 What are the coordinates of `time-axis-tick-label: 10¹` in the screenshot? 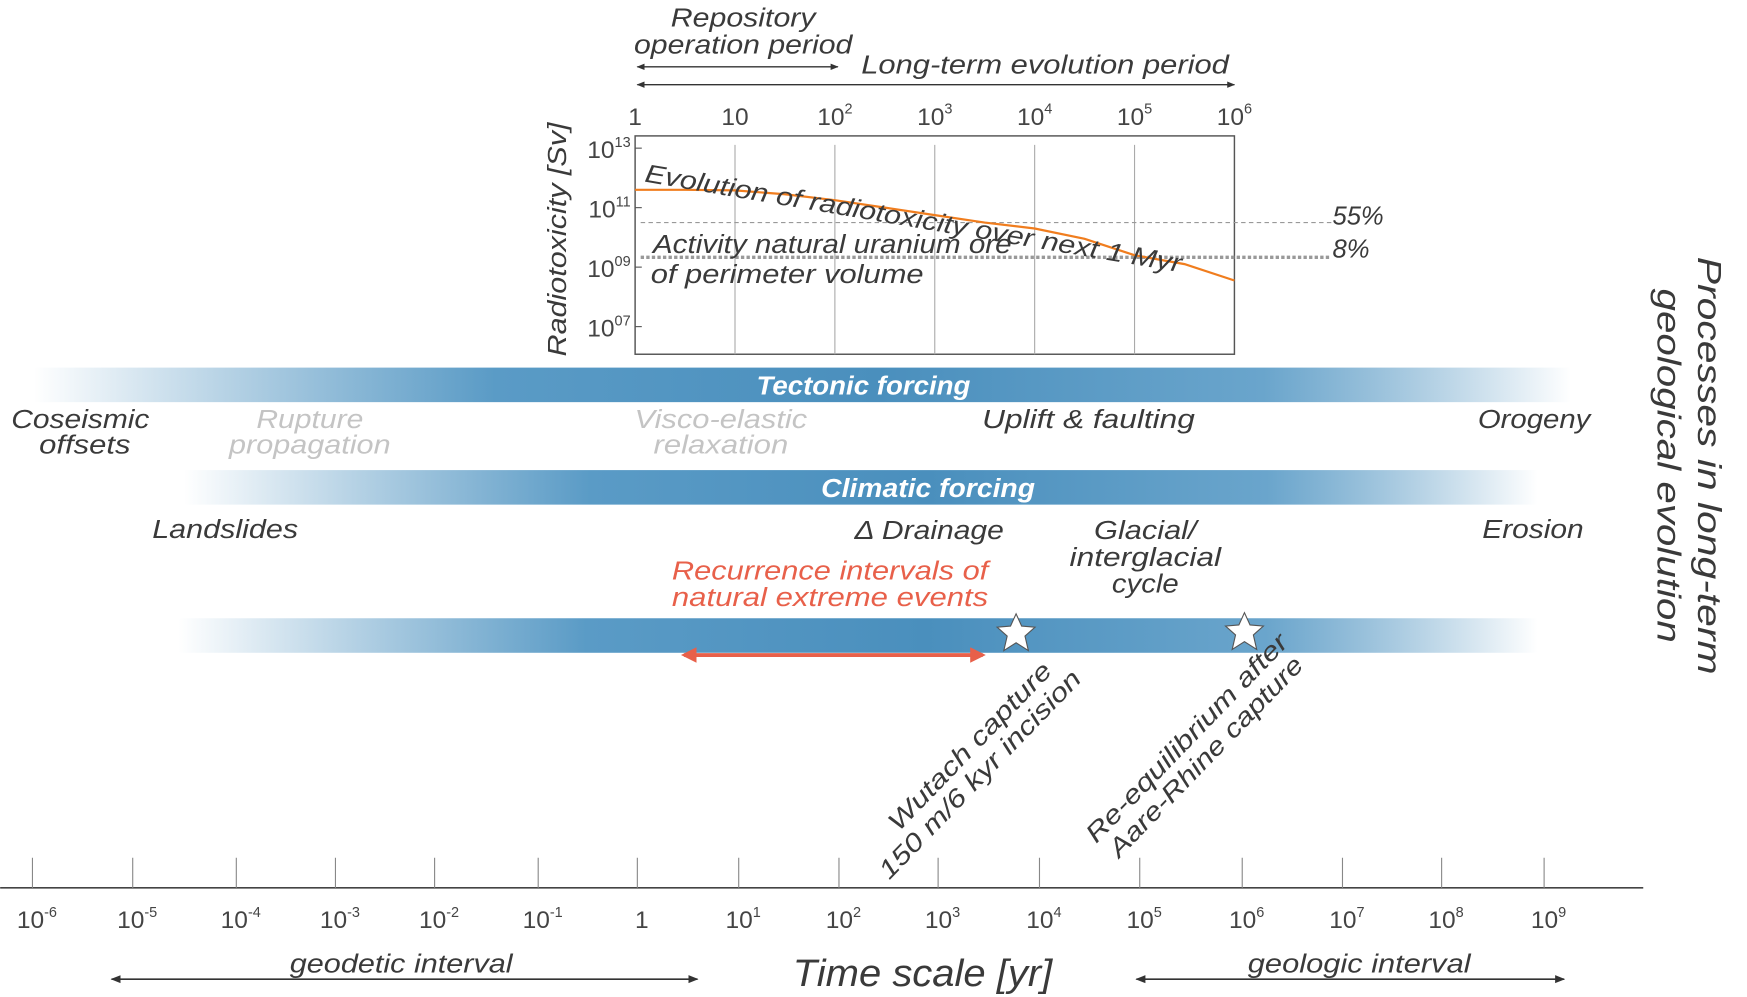 It's located at (743, 919).